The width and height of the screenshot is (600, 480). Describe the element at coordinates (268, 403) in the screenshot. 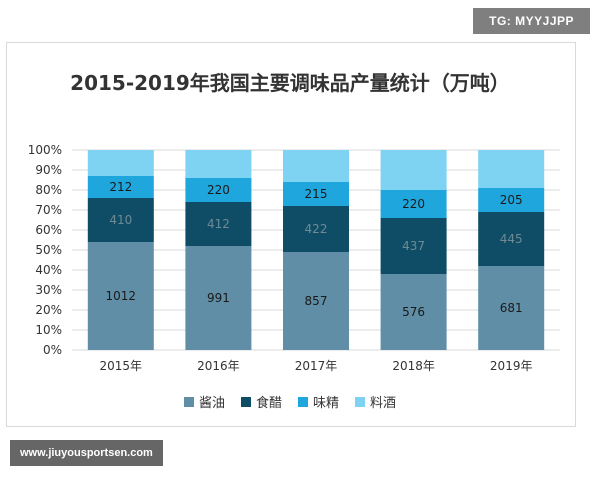

I see `legend-label: 食醋` at that location.